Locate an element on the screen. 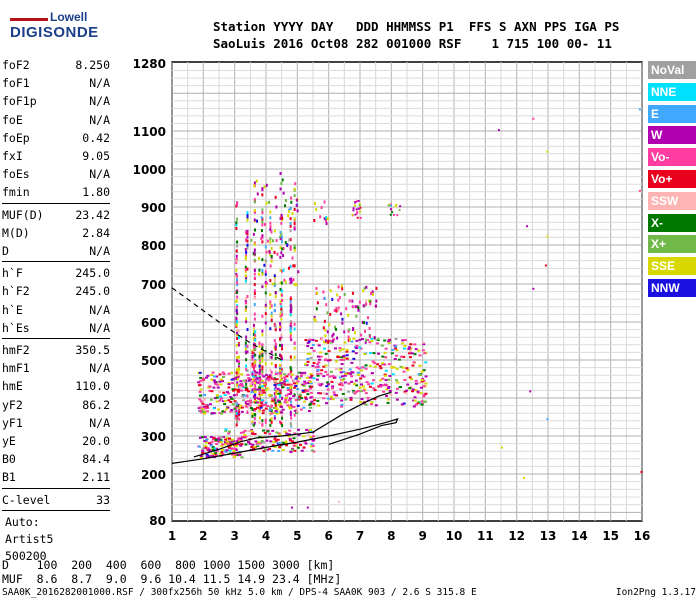 This screenshot has height=600, width=700. param-row: foF1 N/A is located at coordinates (56, 83).